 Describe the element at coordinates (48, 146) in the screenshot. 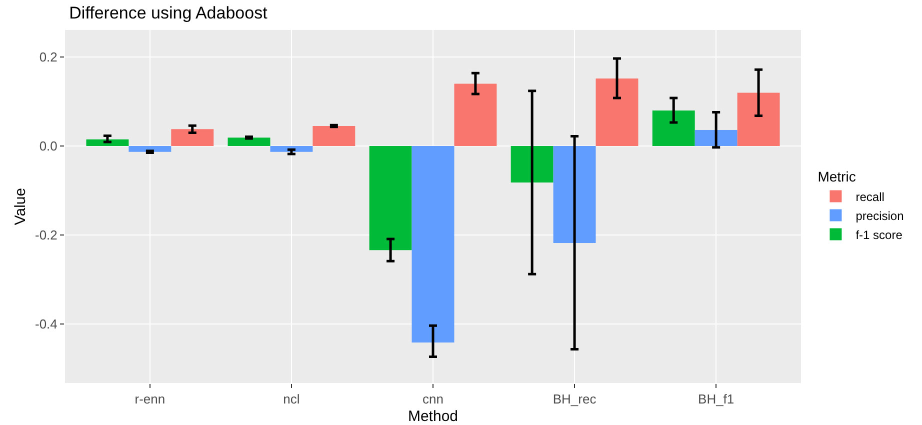

I see `y-tick-label: 0.0` at that location.